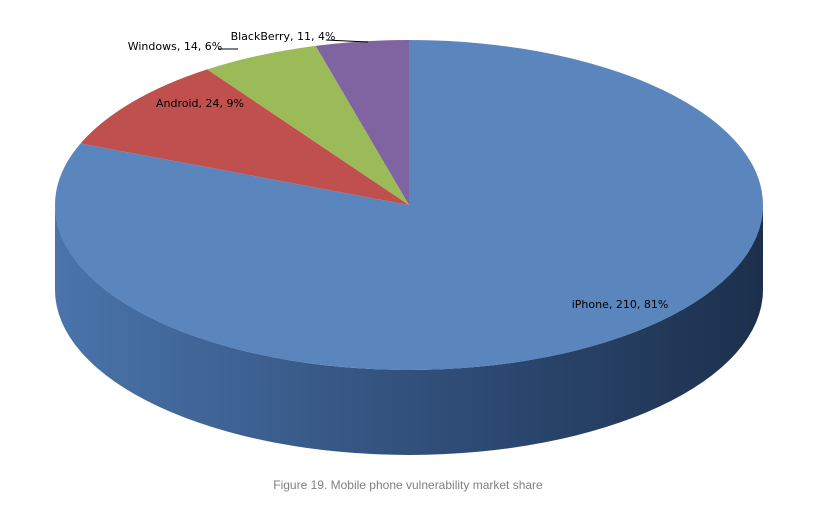 This screenshot has height=508, width=816. Describe the element at coordinates (283, 36) in the screenshot. I see `data-label: BlackBerry, 11, 4%` at that location.